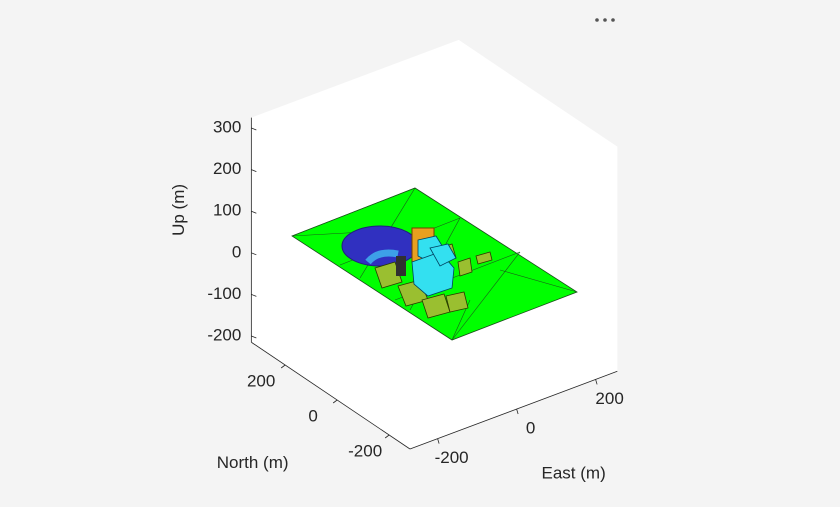  What do you see at coordinates (380, 246) in the screenshot?
I see `dome` at bounding box center [380, 246].